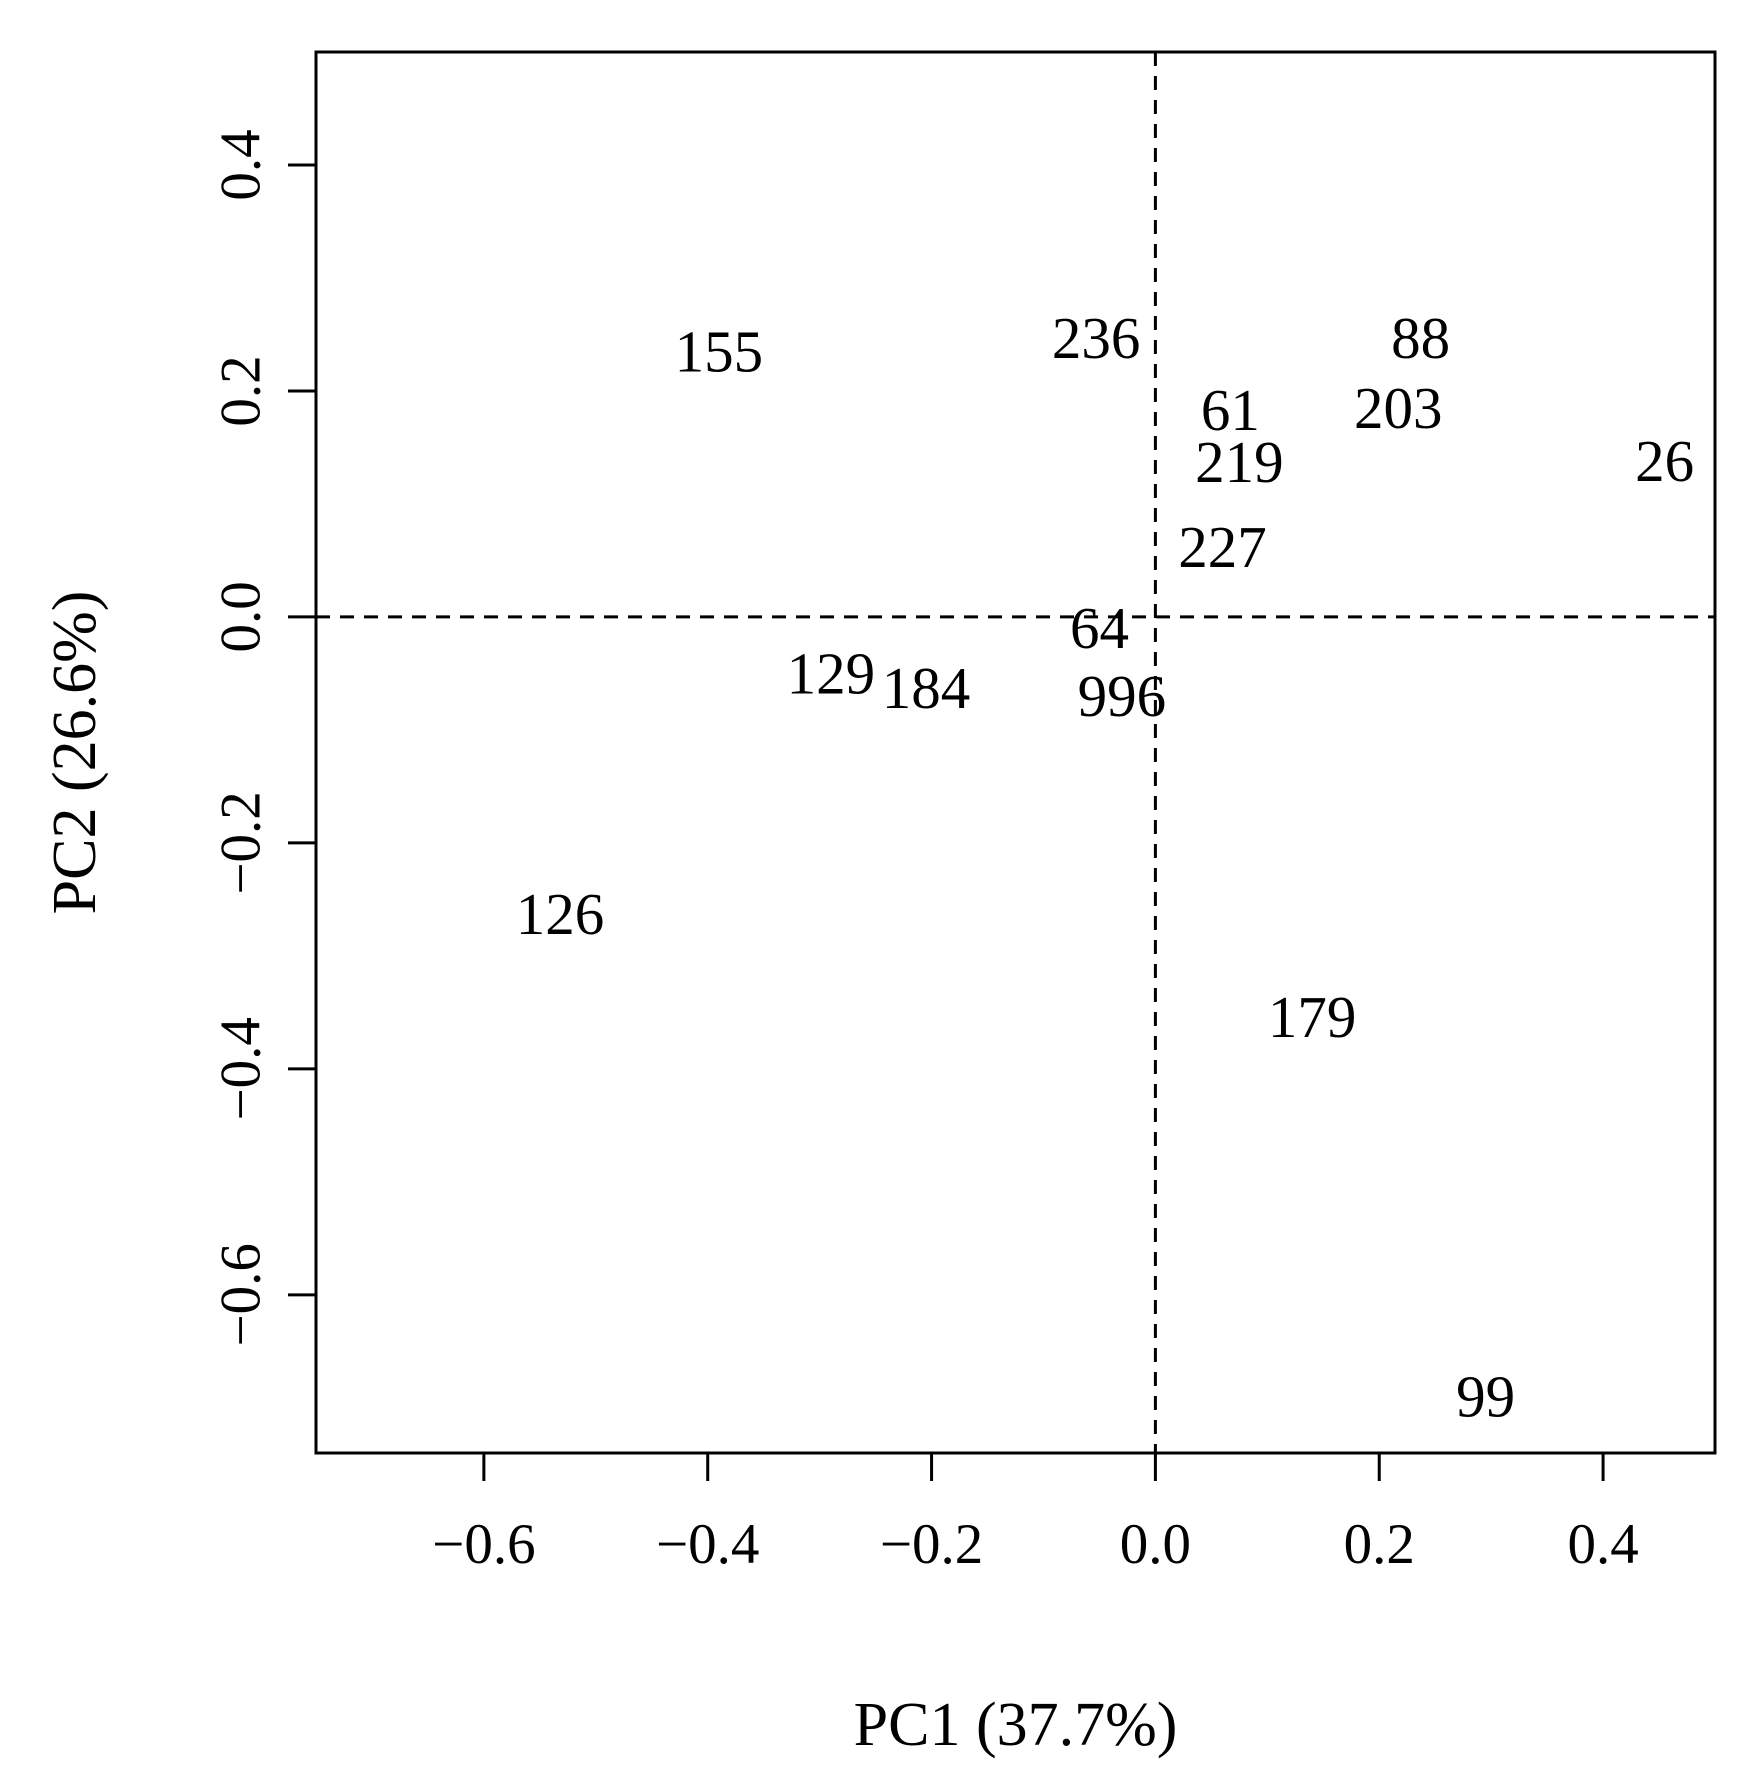 This screenshot has height=1784, width=1762. Describe the element at coordinates (1379, 1544) in the screenshot. I see `x-tick-label: 0.2` at that location.